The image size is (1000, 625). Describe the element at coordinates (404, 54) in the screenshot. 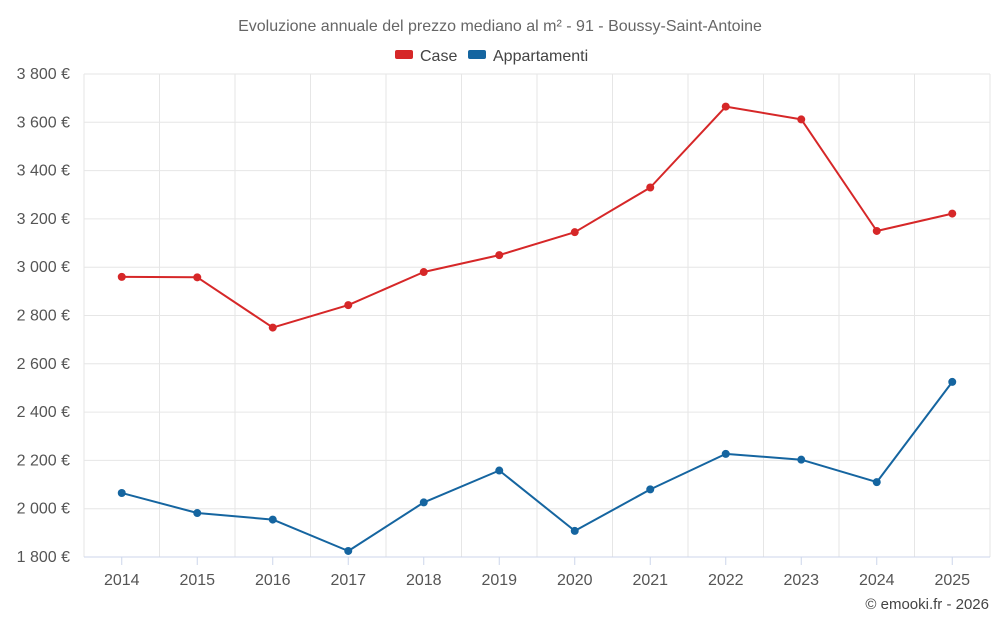

I see `legend-swatch-case` at that location.